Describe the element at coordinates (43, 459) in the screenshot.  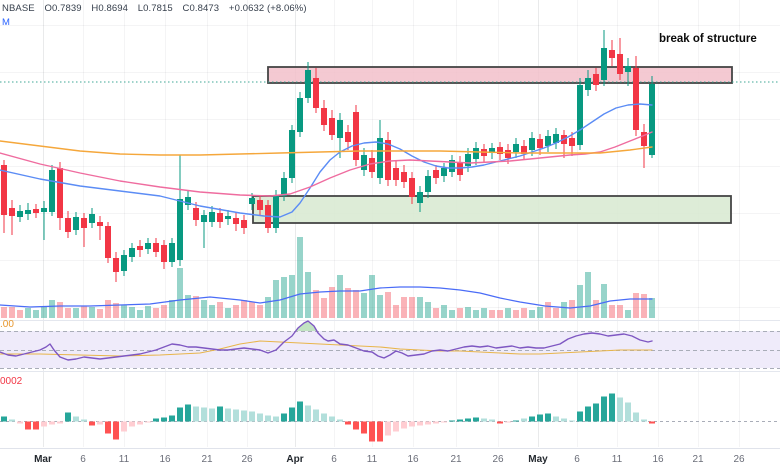
I see `x-axis-month-label: Mar` at that location.